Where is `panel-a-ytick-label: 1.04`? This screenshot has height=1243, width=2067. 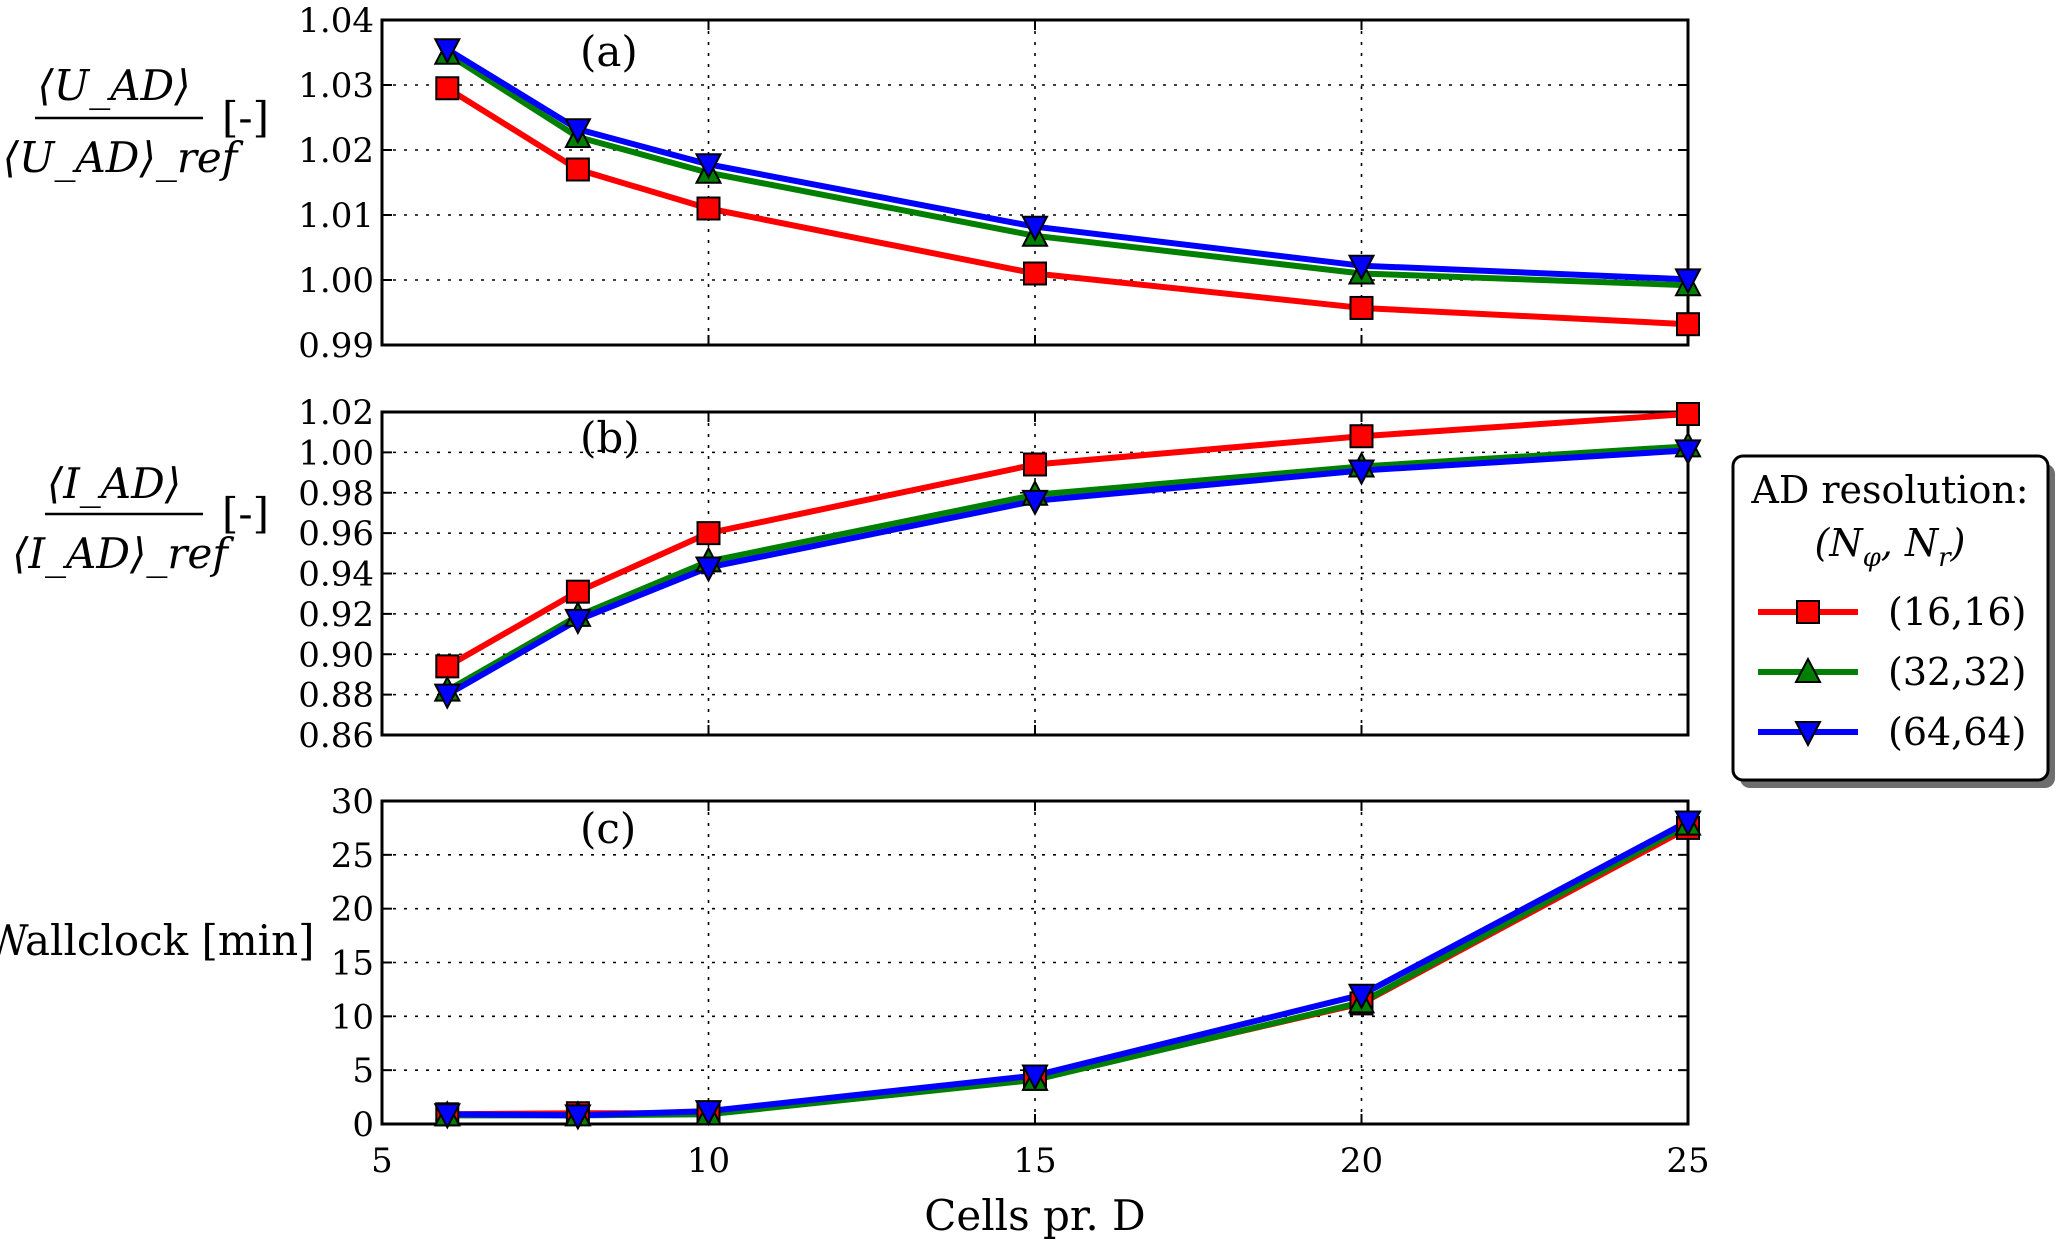
panel-a-ytick-label: 1.04 is located at coordinates (336, 21).